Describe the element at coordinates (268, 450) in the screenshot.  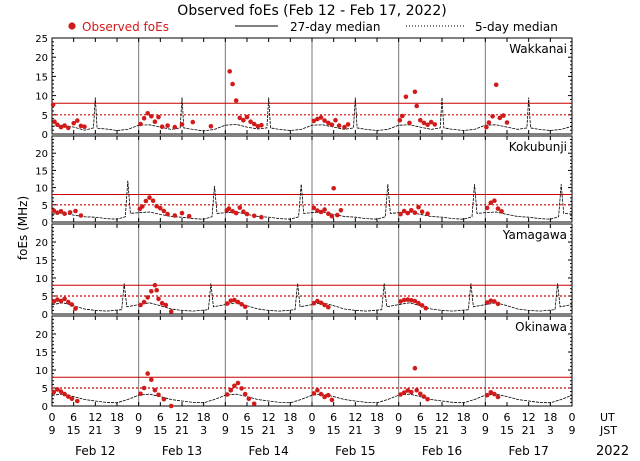
I see `day-label: Feb 14` at that location.